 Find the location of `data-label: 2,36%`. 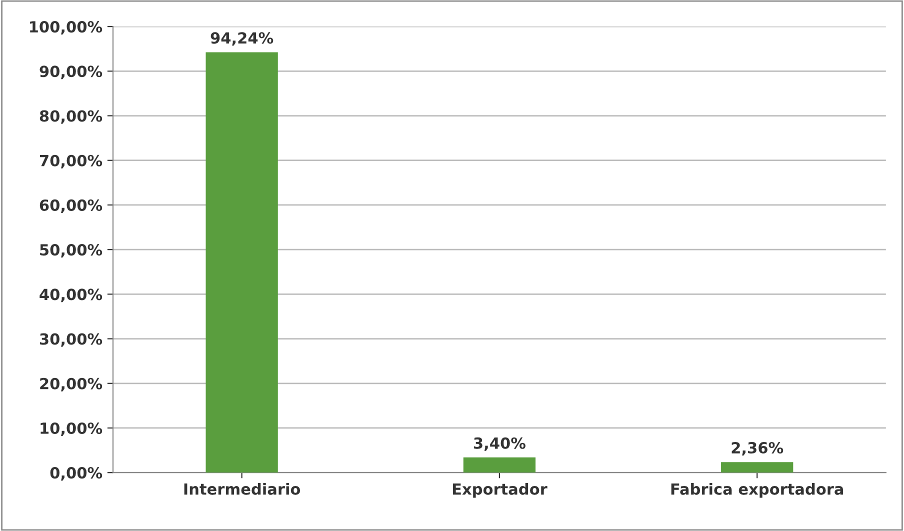

data-label: 2,36% is located at coordinates (758, 449).